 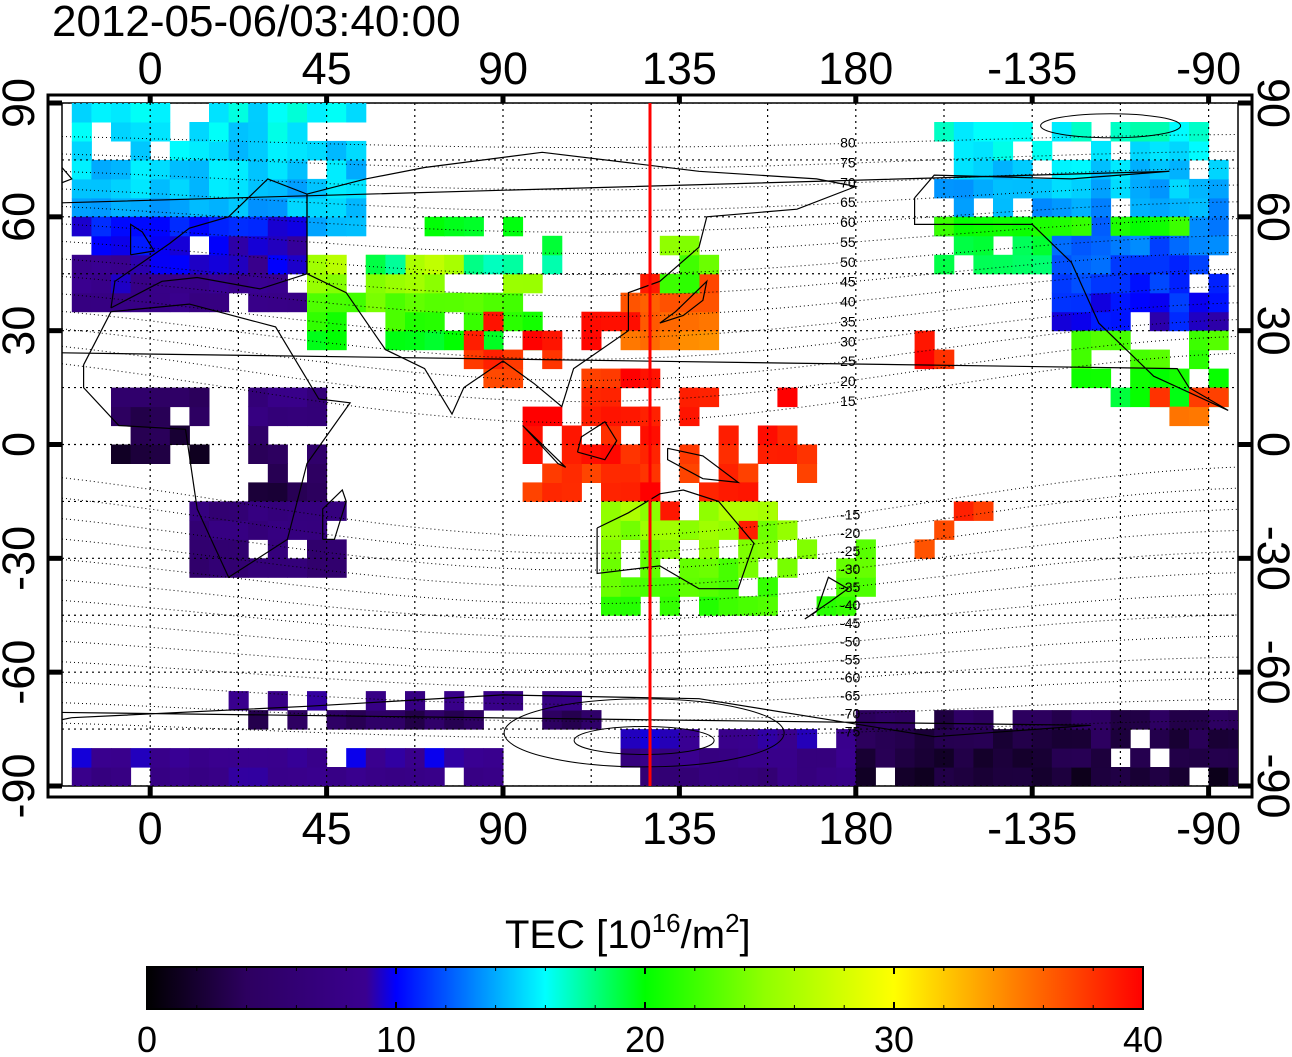 I want to click on top-tick-label: -90, so click(x=1208, y=68).